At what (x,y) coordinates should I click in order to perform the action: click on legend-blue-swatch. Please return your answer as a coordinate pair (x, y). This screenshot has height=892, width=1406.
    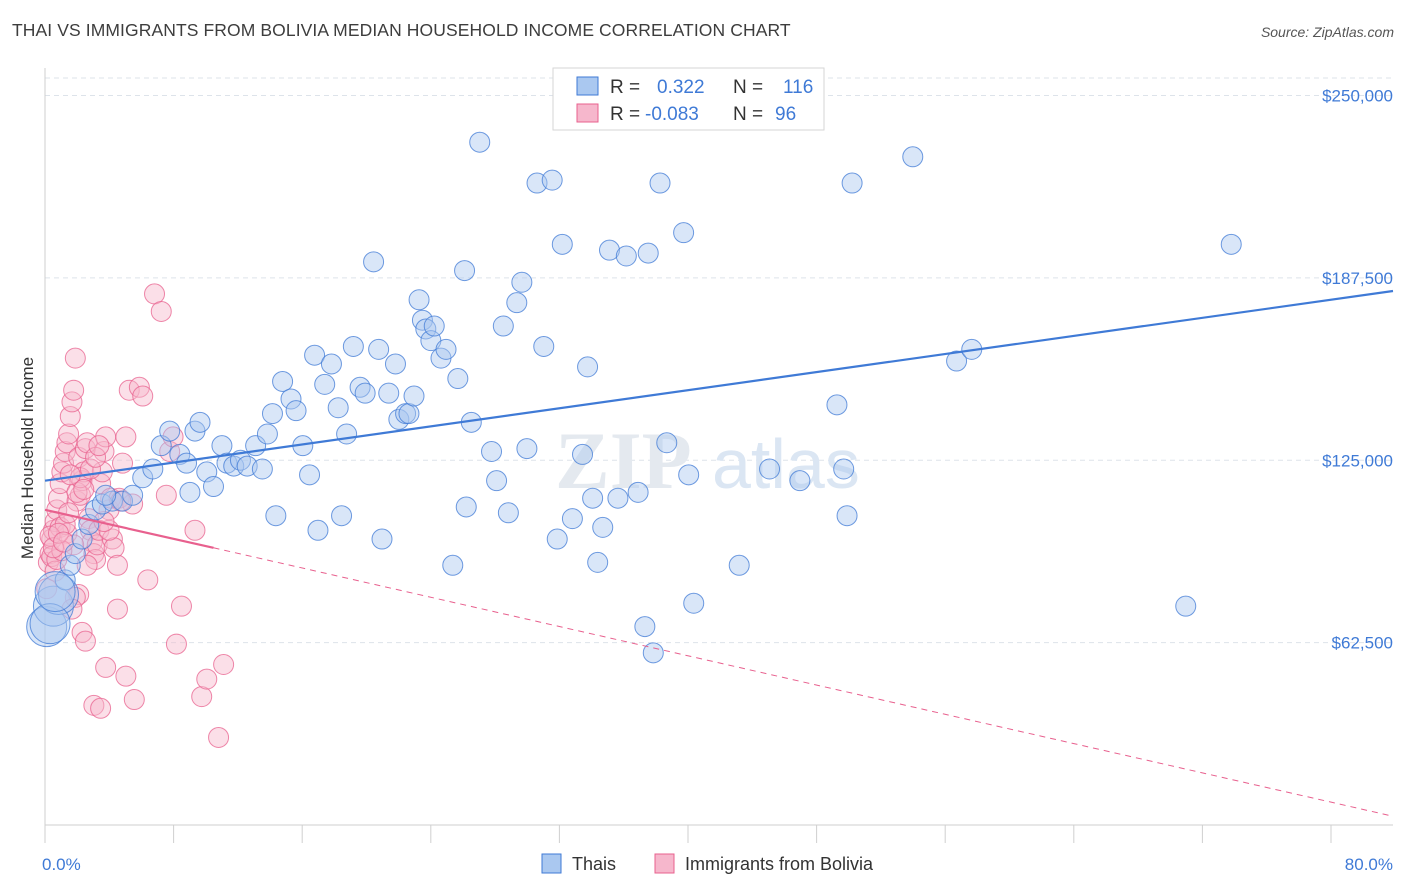
    Looking at the image, I should click on (587, 86).